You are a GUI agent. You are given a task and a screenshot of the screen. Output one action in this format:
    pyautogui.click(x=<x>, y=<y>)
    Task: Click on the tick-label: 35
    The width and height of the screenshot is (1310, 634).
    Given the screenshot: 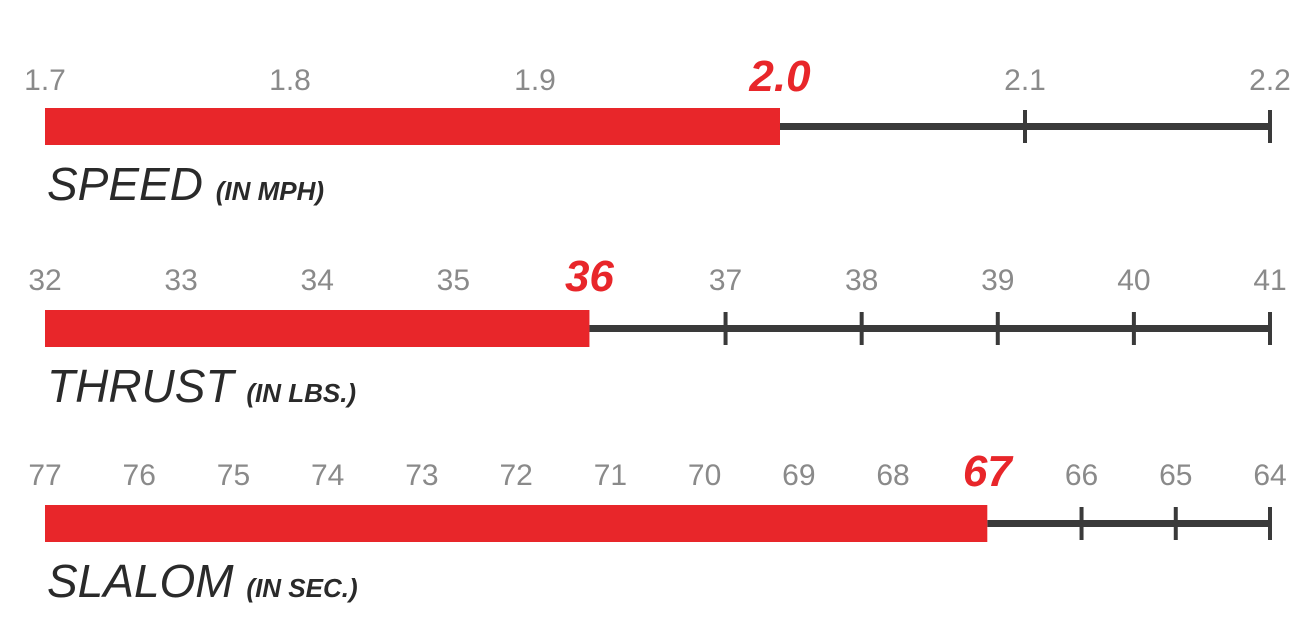 What is the action you would take?
    pyautogui.click(x=453, y=280)
    